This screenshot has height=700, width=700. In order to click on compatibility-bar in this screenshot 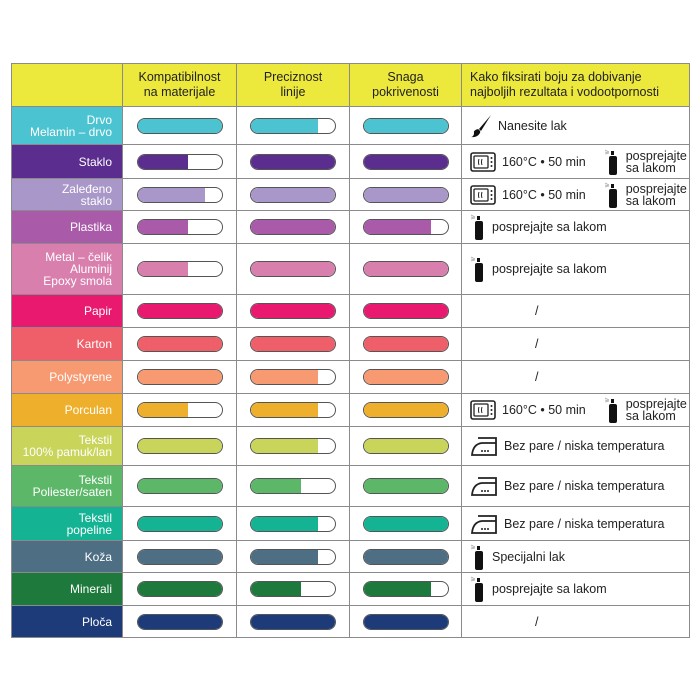, I will do `click(179, 311)`.